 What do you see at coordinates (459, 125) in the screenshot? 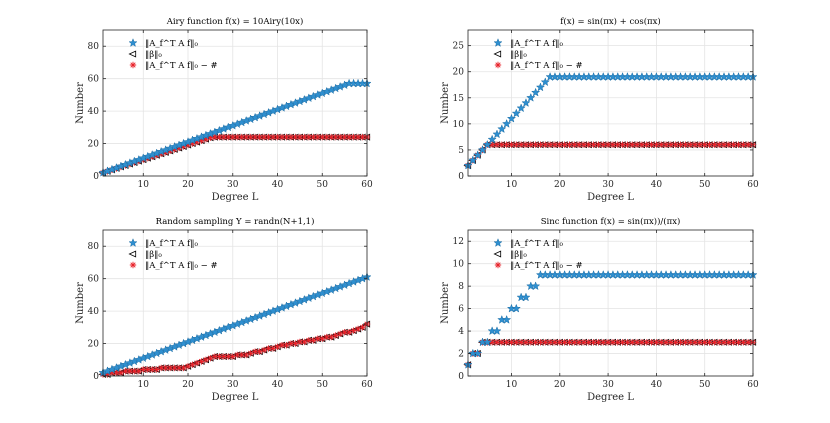
I see `y-tick-label: 10` at bounding box center [459, 125].